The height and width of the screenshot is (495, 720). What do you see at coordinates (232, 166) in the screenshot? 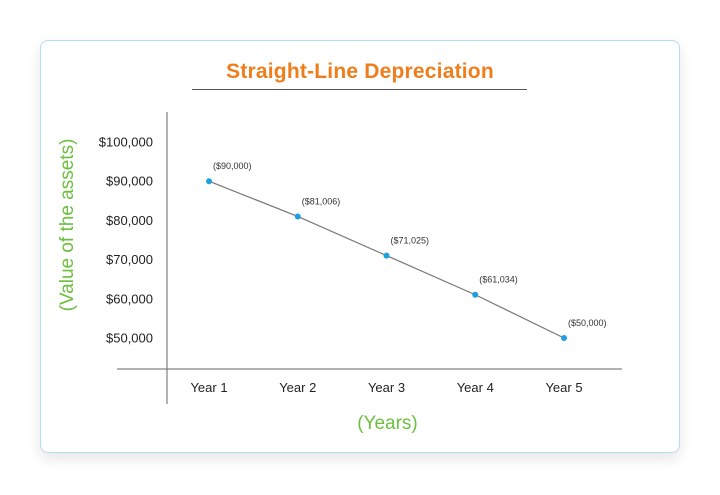
I see `data-label: ($90,000)` at bounding box center [232, 166].